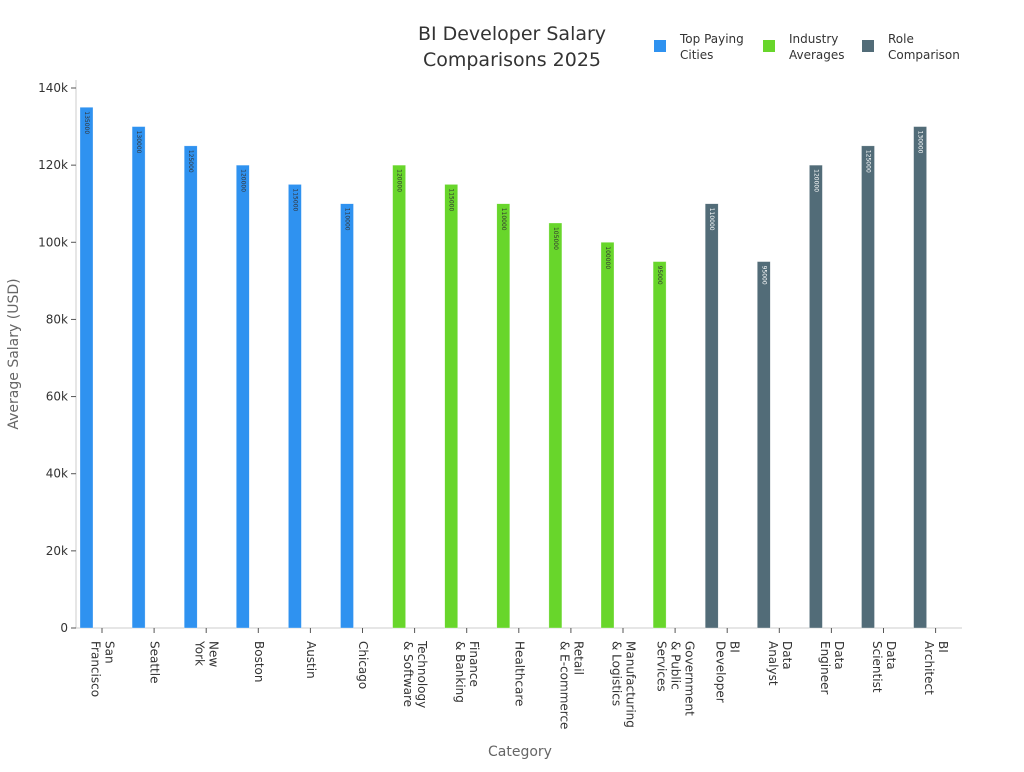 The image size is (1024, 772). I want to click on y-tick-labels: 0 20k 40k 60k 80k 100k 120k 140k, so click(53, 358).